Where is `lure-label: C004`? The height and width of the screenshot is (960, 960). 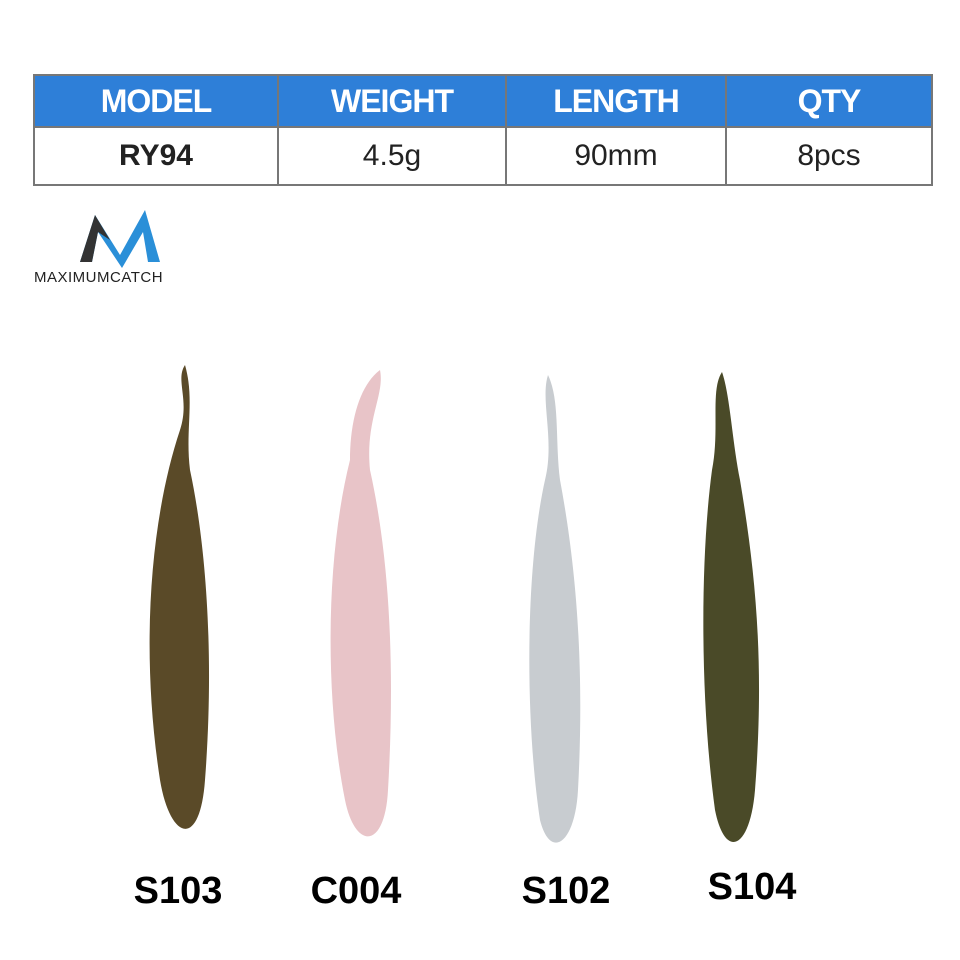 lure-label: C004 is located at coordinates (356, 891).